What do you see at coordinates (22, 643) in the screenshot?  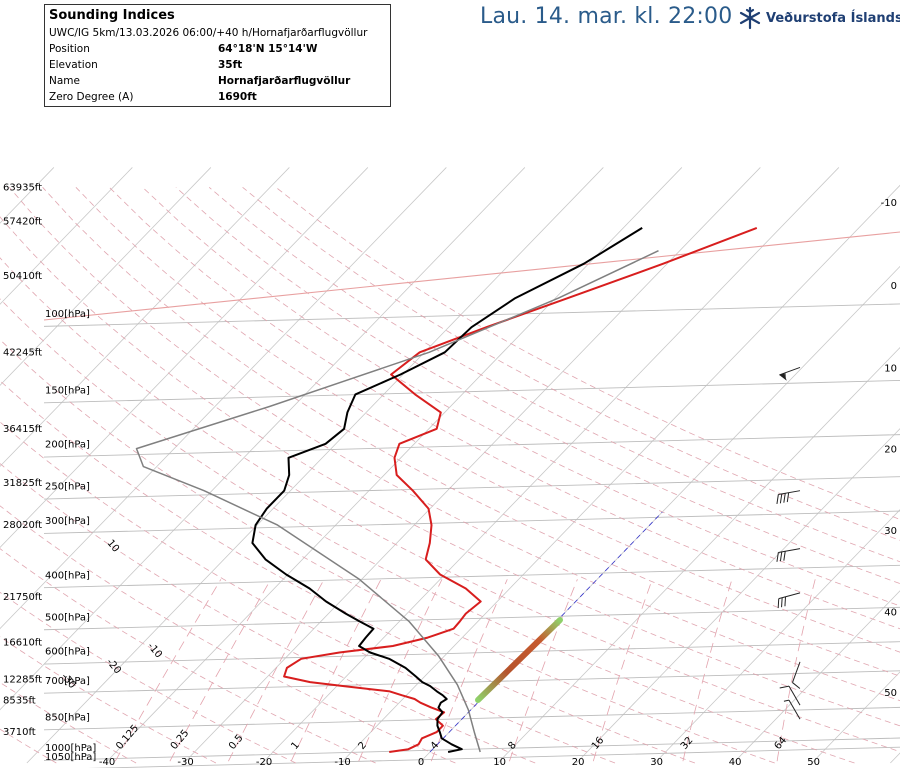 I see `height-label: 16610ft` at bounding box center [22, 643].